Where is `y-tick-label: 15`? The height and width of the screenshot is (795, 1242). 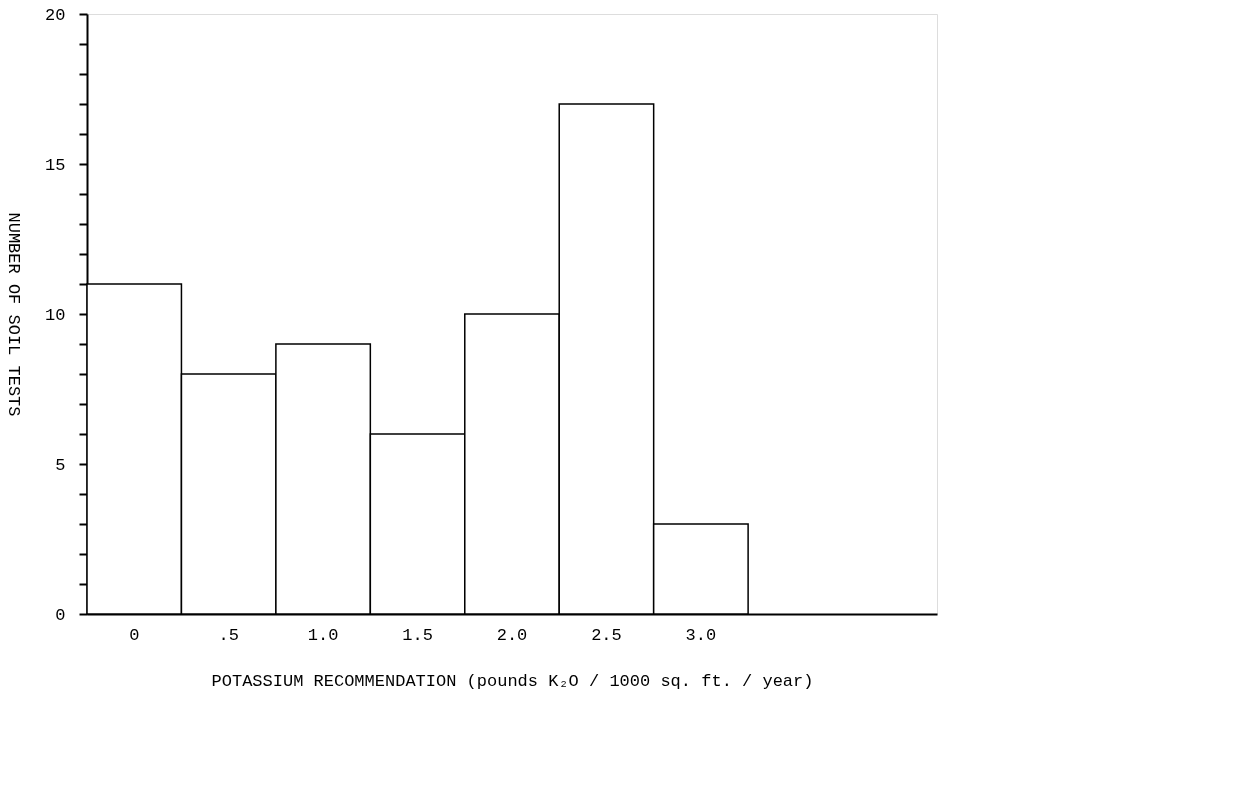 y-tick-label: 15 is located at coordinates (55, 165).